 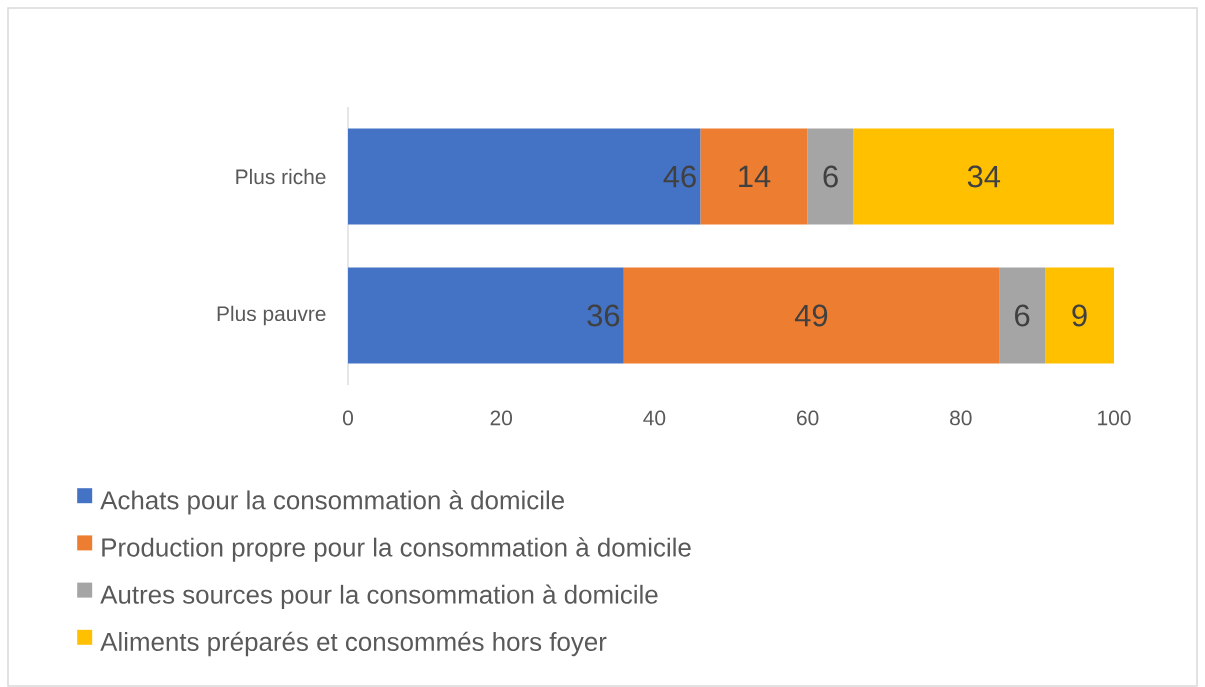 I want to click on y-tick-label: Plus riche, so click(x=281, y=176).